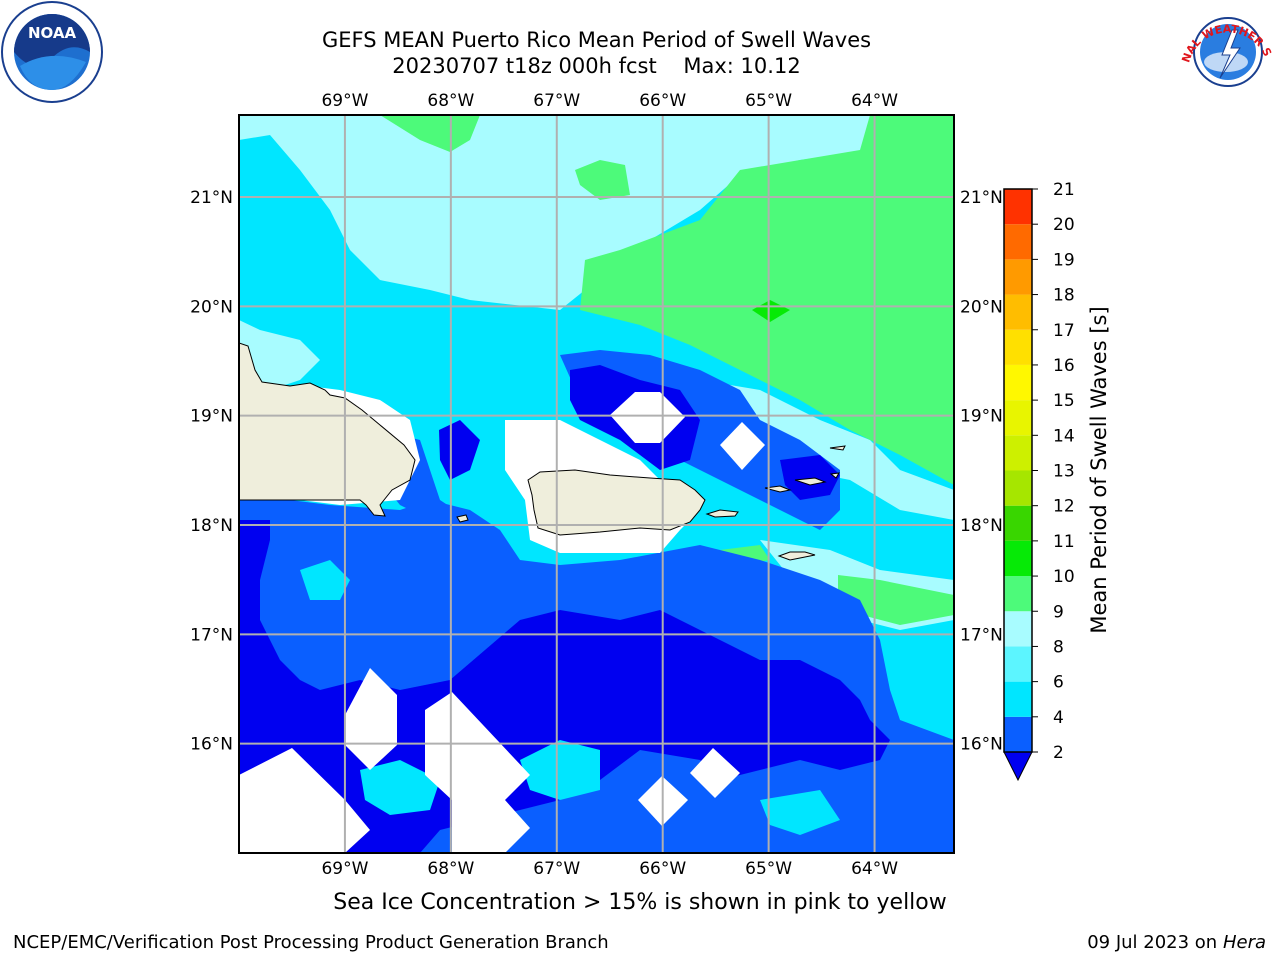 The width and height of the screenshot is (1280, 960). I want to click on contour-c10c, so click(602, 180).